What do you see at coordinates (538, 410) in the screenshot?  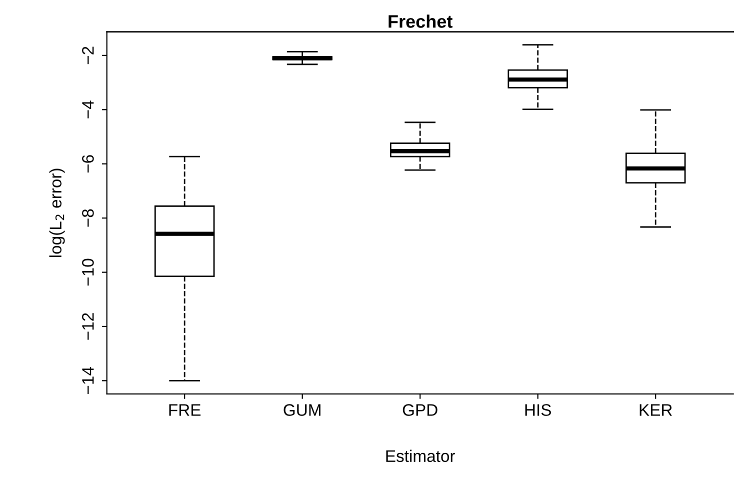 I see `x-tick-label: HIS` at bounding box center [538, 410].